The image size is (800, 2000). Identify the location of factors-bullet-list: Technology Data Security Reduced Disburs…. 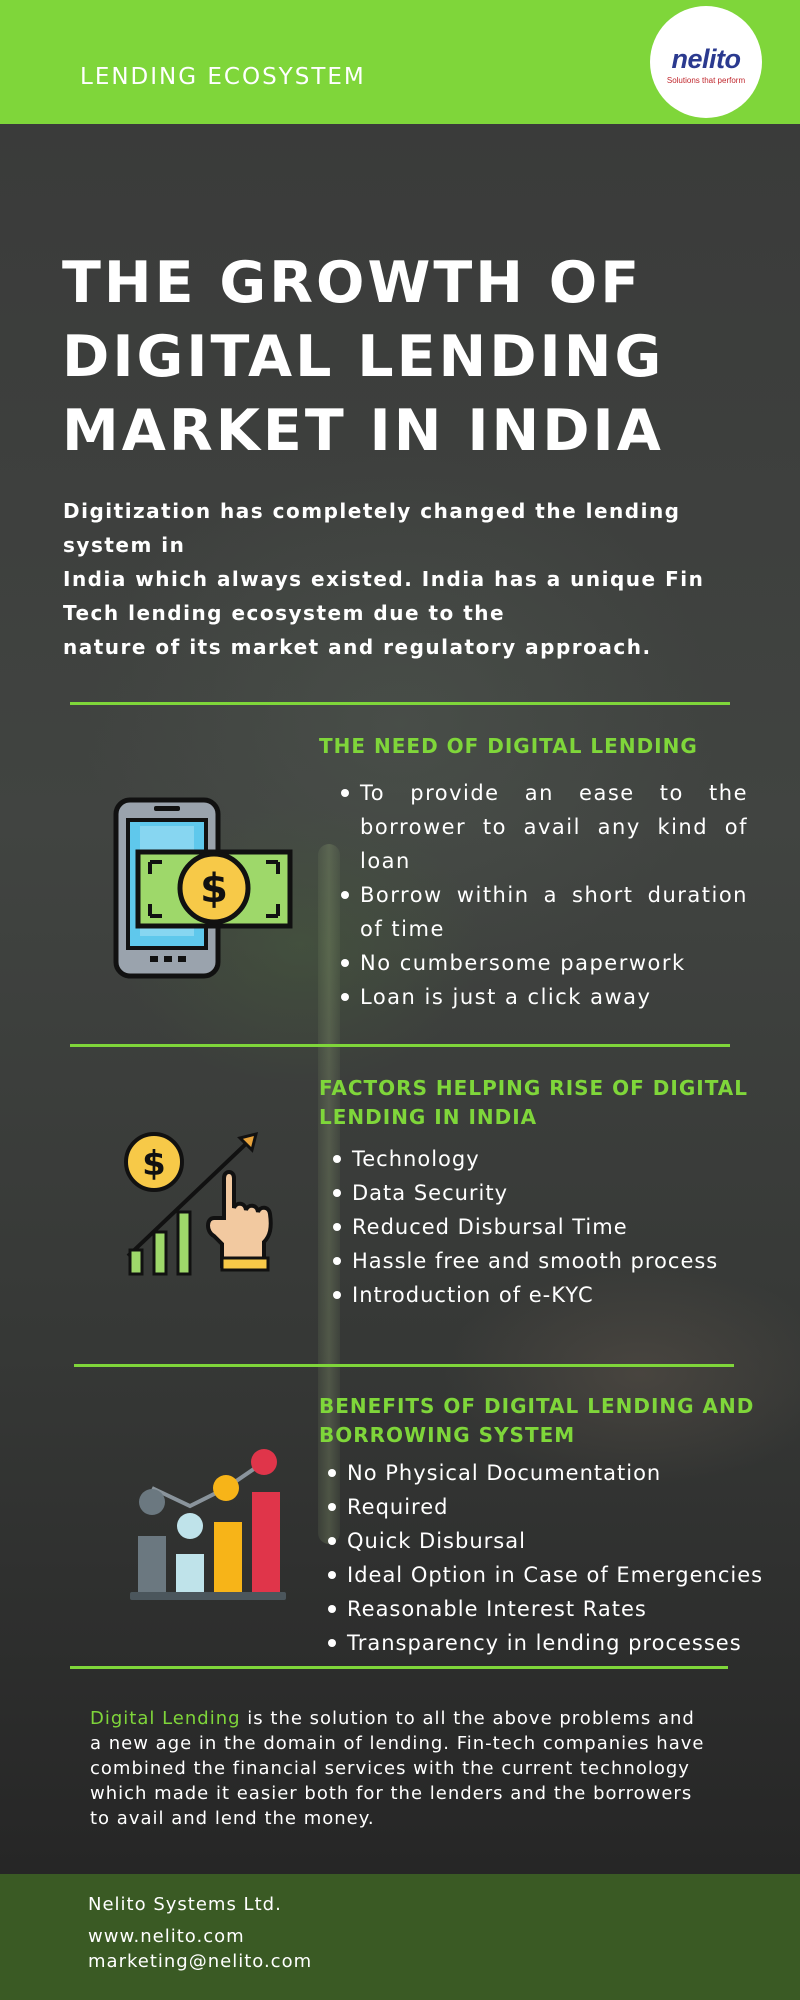
(550, 1227).